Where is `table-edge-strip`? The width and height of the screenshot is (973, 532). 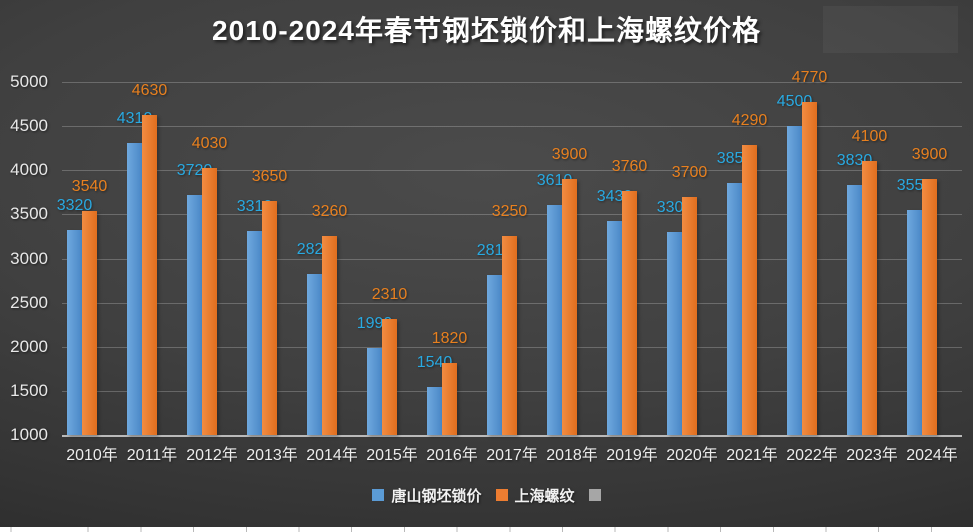 table-edge-strip is located at coordinates (486, 529).